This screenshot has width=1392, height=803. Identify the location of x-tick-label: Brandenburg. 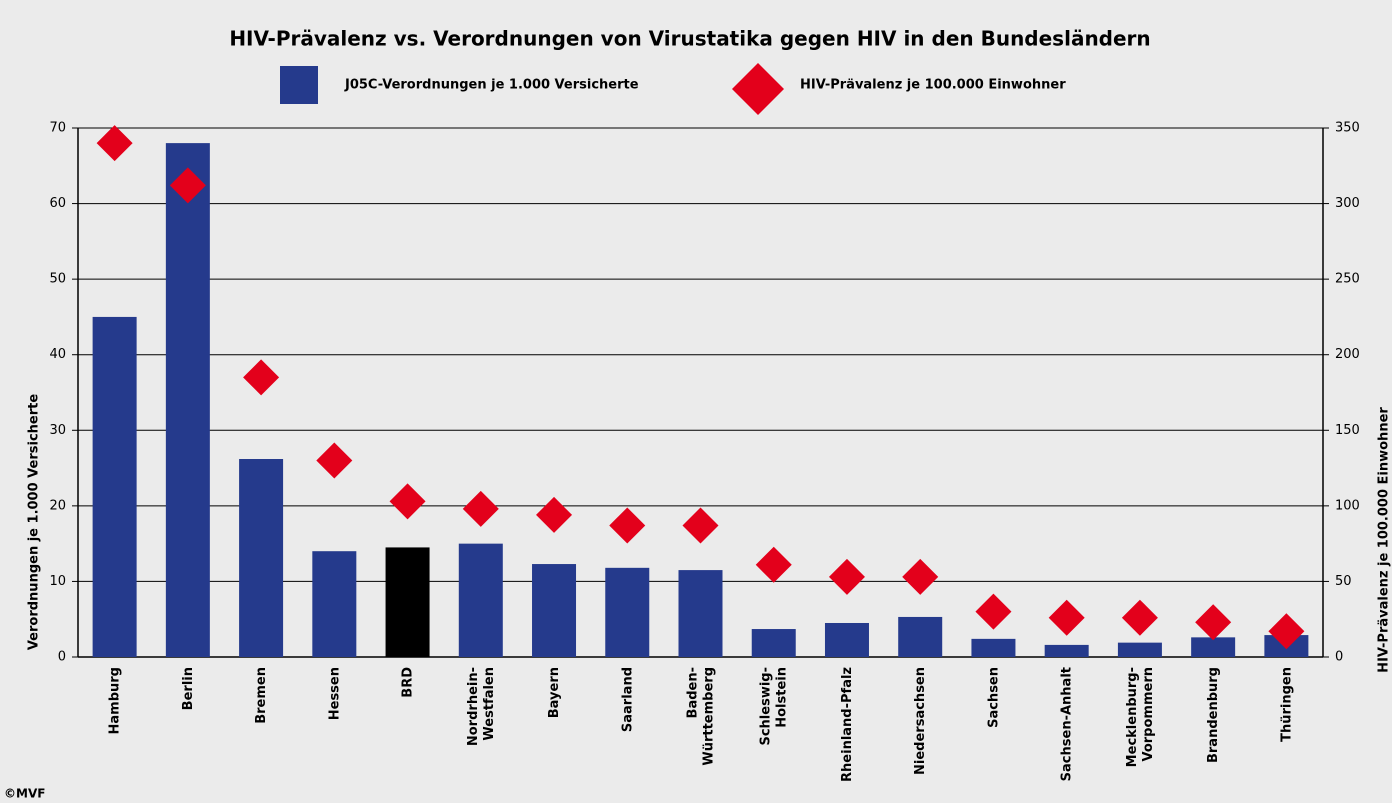
(1213, 715).